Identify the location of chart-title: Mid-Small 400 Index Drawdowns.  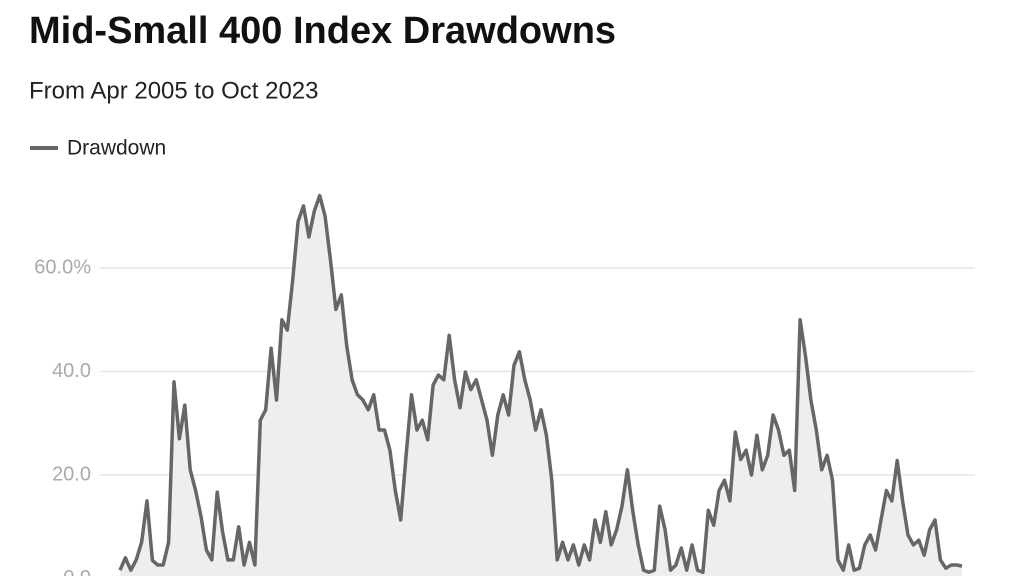
(322, 31).